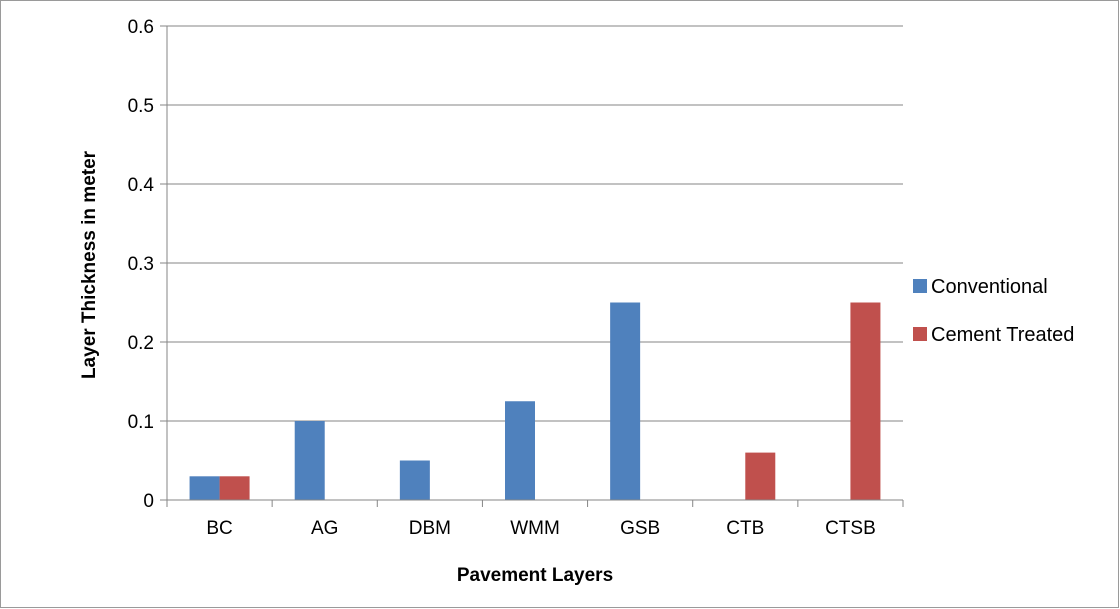 The width and height of the screenshot is (1120, 609). Describe the element at coordinates (520, 450) in the screenshot. I see `bar-conventional-wmm` at that location.